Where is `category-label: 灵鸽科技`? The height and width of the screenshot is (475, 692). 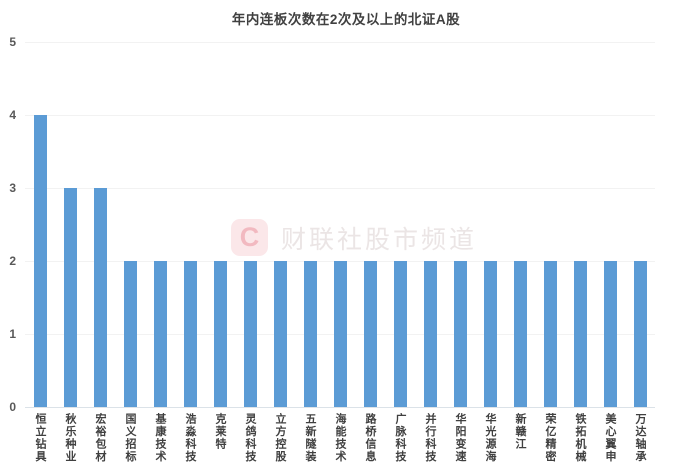 category-label: 灵鸽科技 is located at coordinates (250, 438).